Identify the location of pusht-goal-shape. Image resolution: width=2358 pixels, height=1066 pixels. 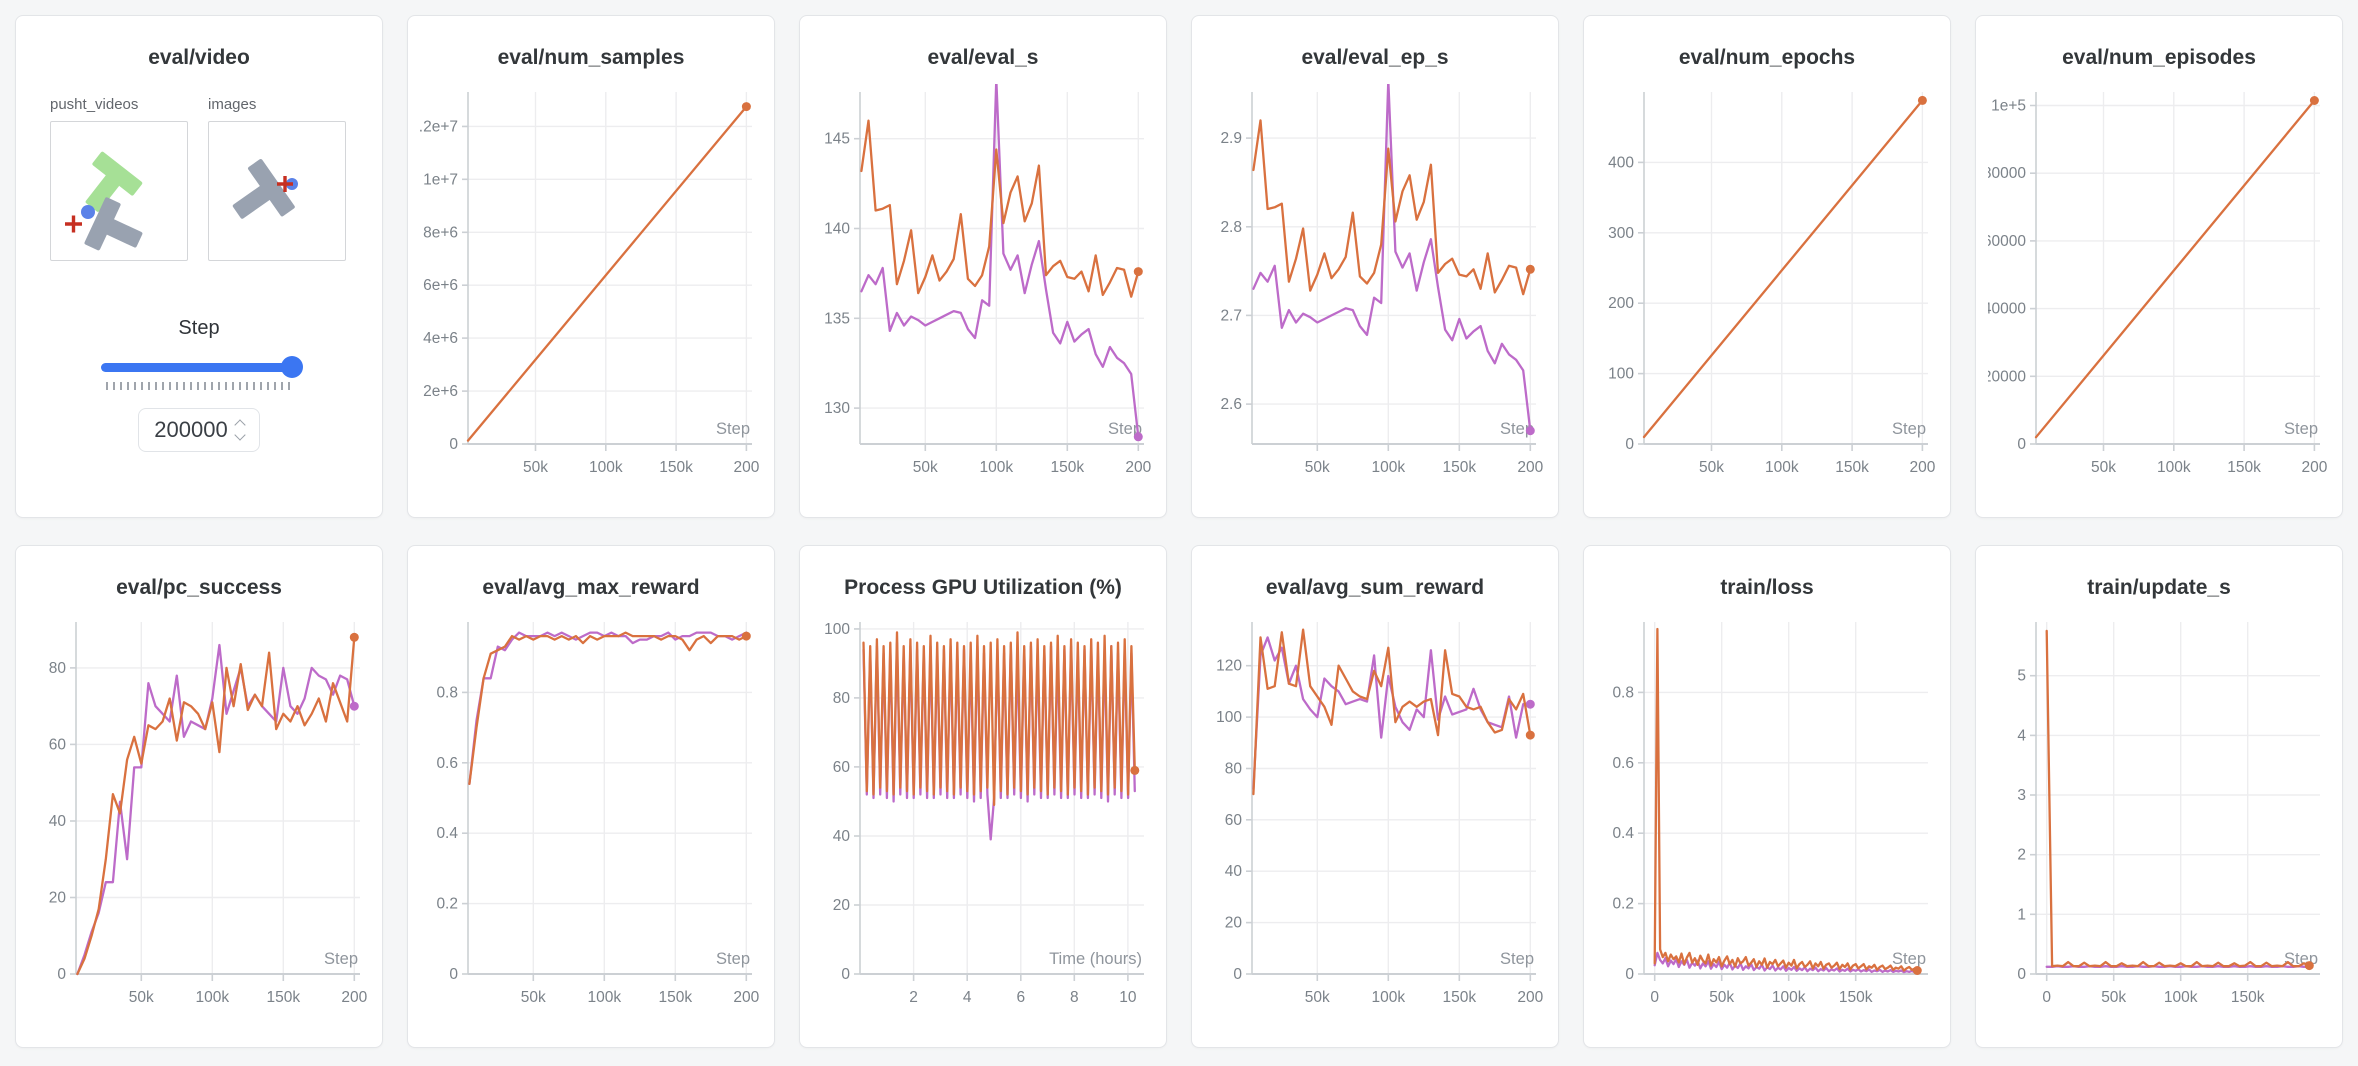
(114, 181).